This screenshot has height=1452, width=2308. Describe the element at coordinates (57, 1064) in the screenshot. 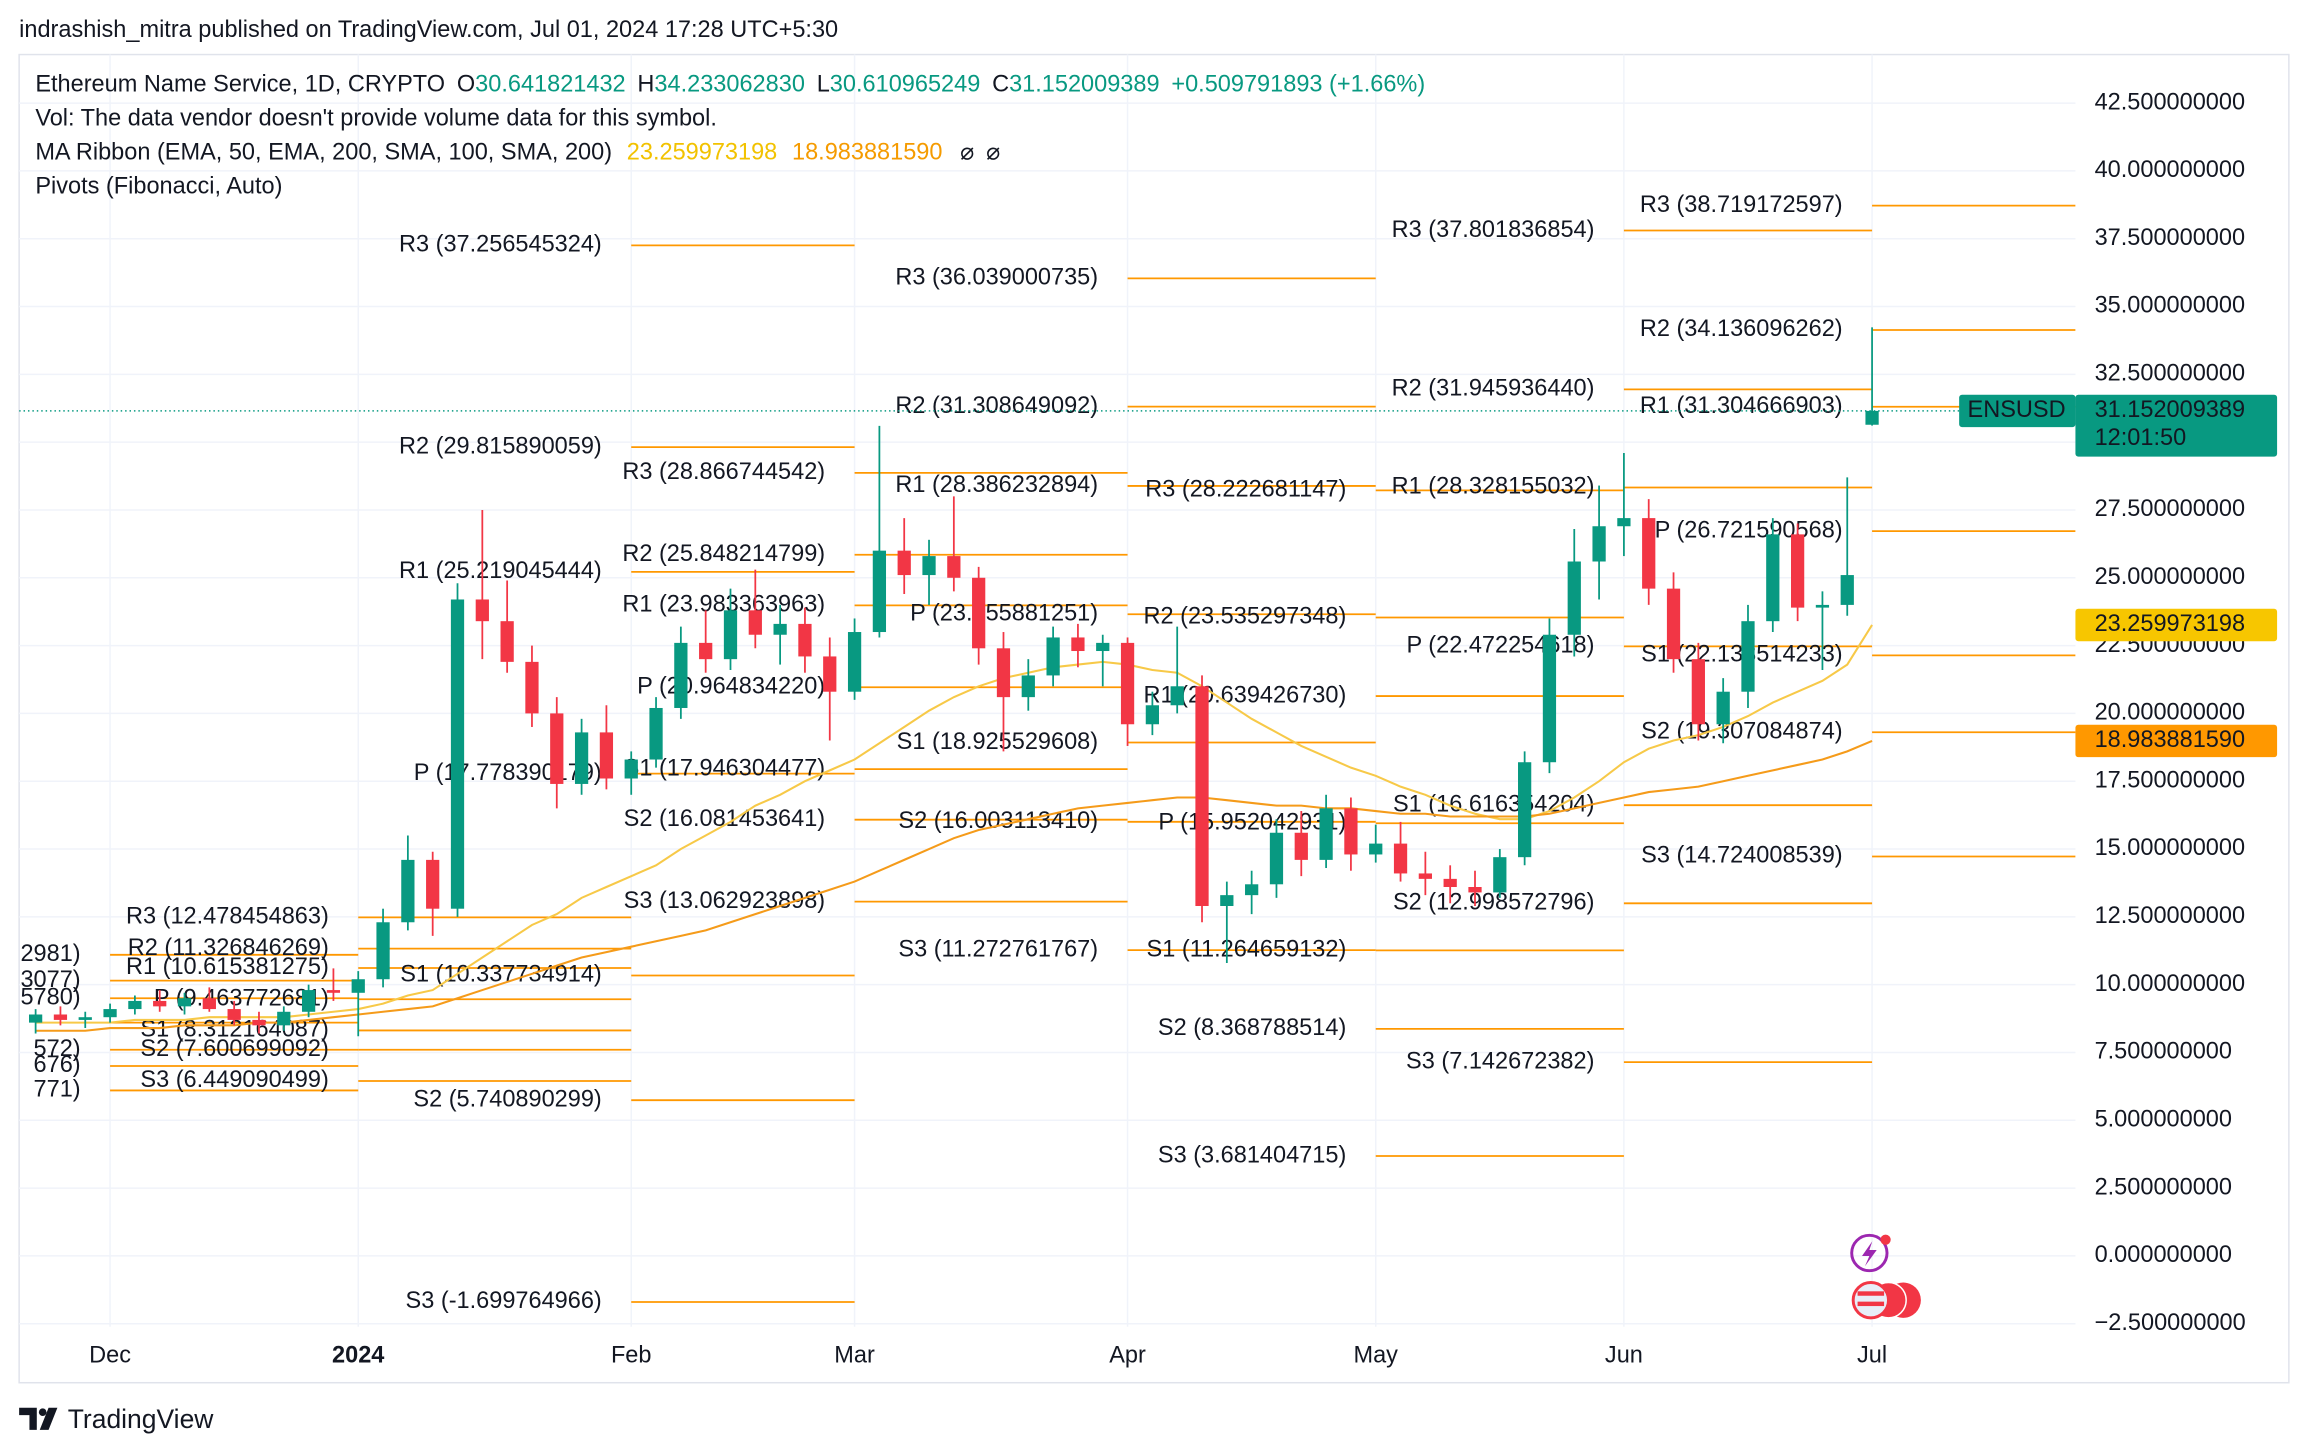

I see `pivot-label: 676)` at that location.